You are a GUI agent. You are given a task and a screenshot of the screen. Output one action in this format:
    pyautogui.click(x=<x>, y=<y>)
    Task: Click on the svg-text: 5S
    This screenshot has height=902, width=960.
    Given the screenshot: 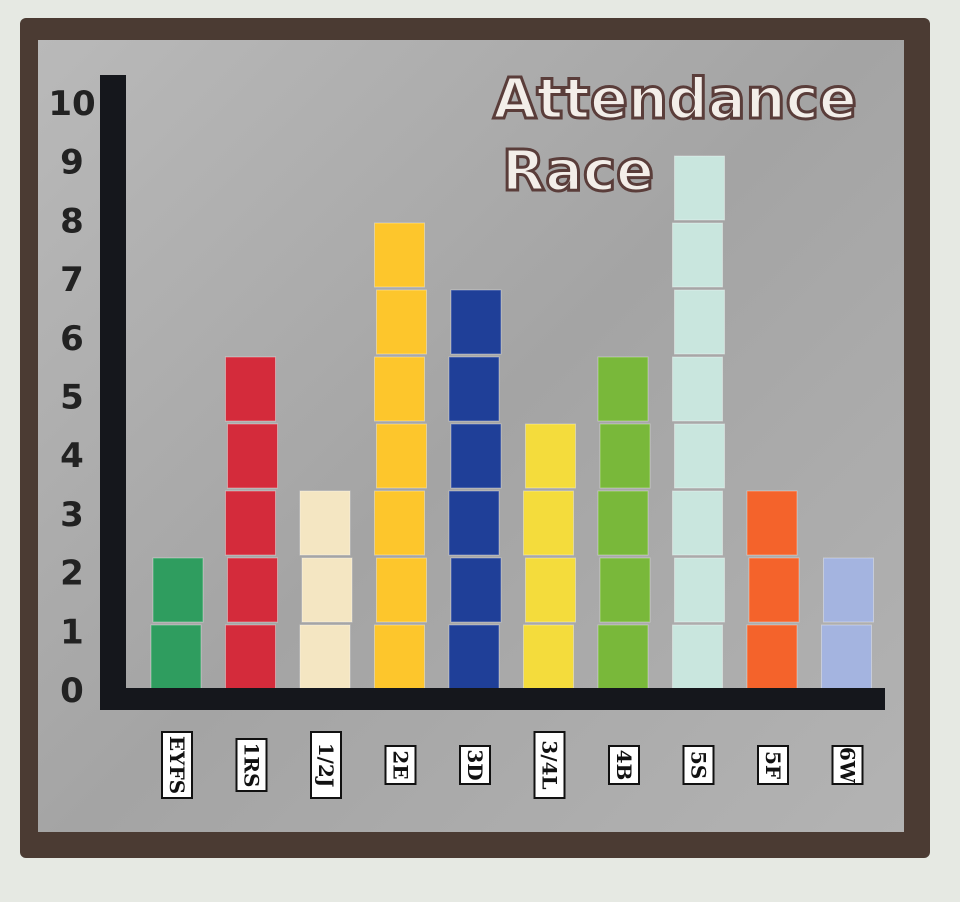 What is the action you would take?
    pyautogui.click(x=699, y=765)
    